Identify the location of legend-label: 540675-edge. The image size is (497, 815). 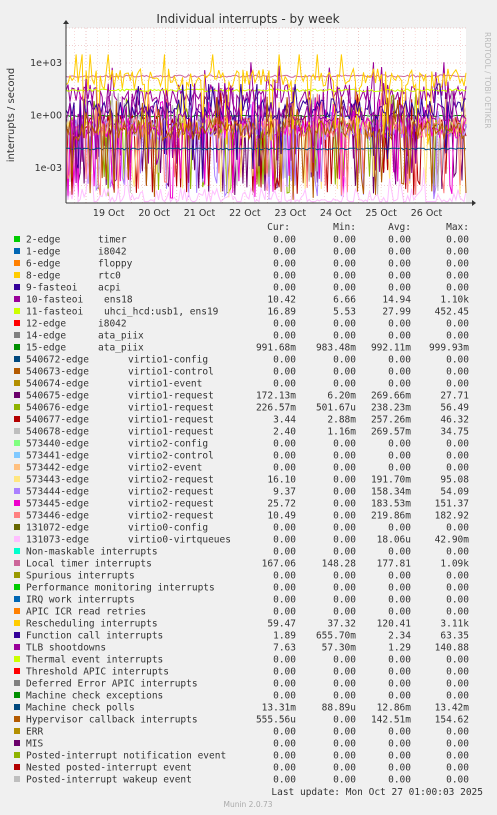
(57, 396).